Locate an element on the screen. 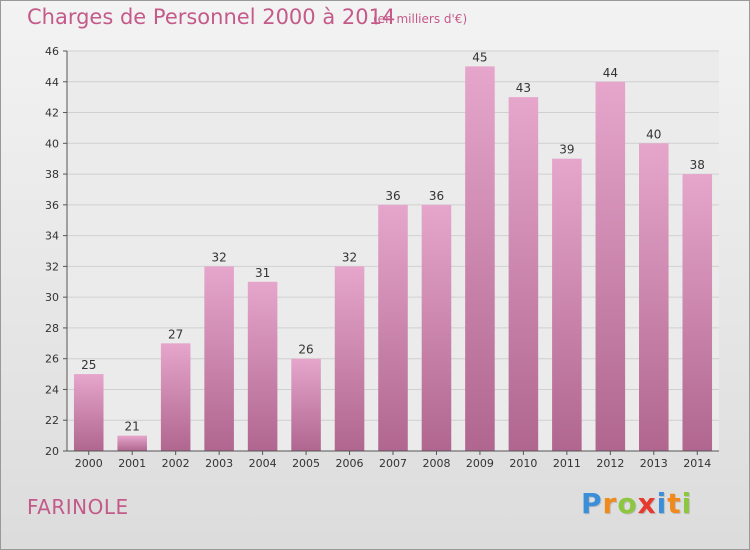  data-label-2007: 36 is located at coordinates (392, 196).